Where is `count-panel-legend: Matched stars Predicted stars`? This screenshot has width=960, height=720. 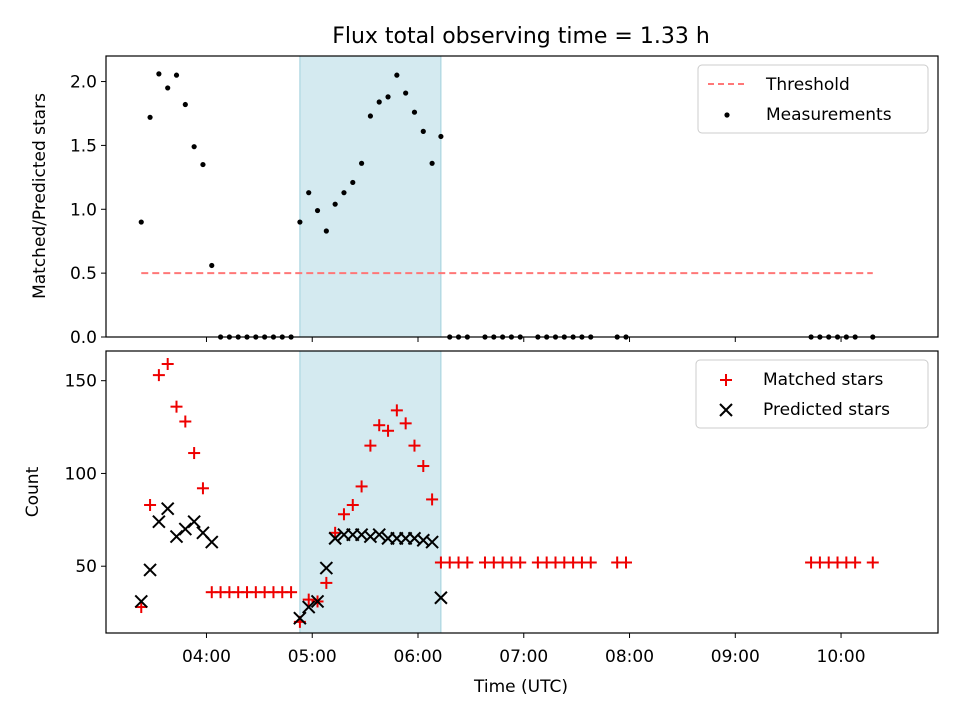 count-panel-legend: Matched stars Predicted stars is located at coordinates (812, 394).